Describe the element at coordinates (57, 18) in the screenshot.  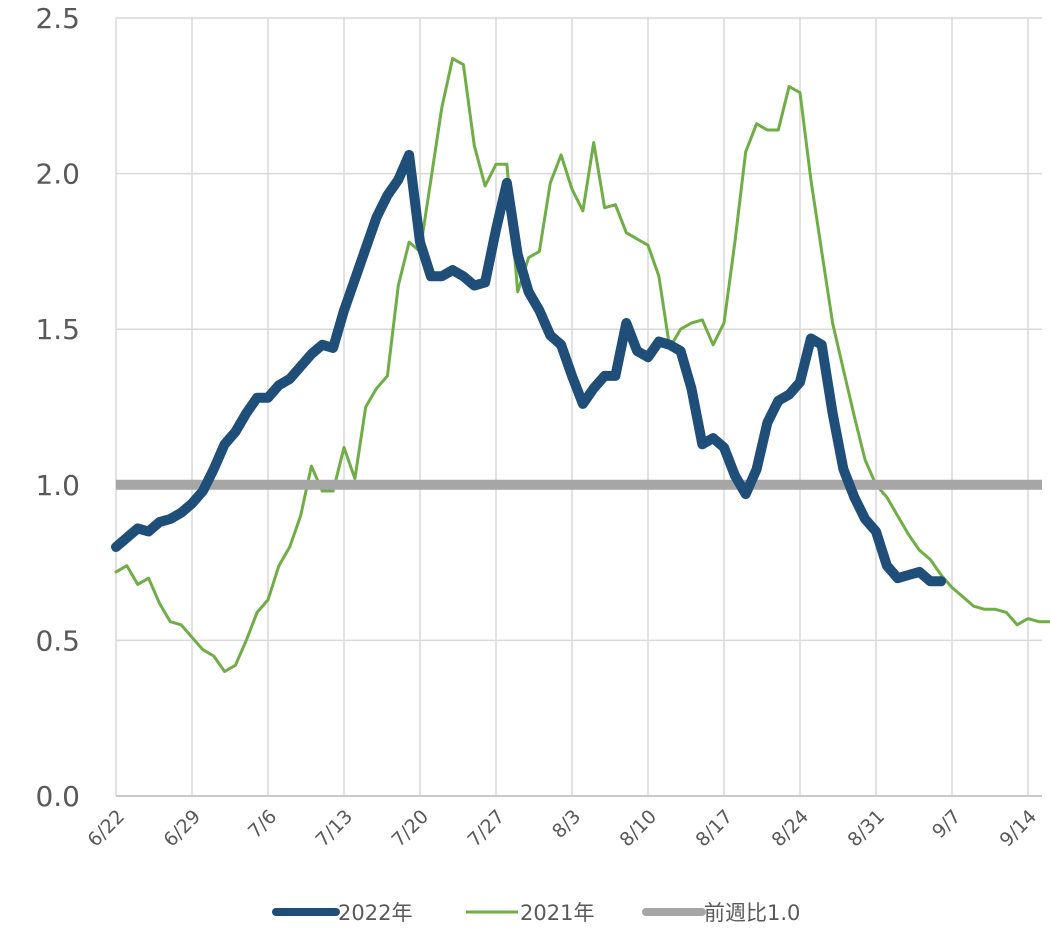
I see `y-tick-label: 2.5` at that location.